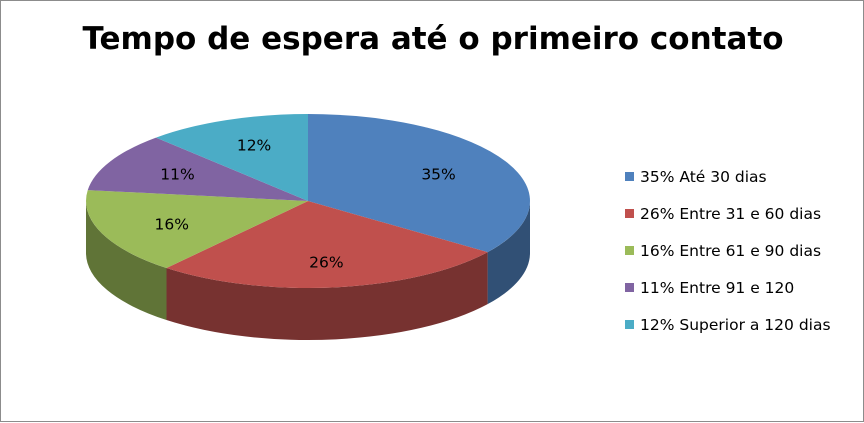  What do you see at coordinates (735, 324) in the screenshot?
I see `legend-label: 12% Superior a 120 dias` at bounding box center [735, 324].